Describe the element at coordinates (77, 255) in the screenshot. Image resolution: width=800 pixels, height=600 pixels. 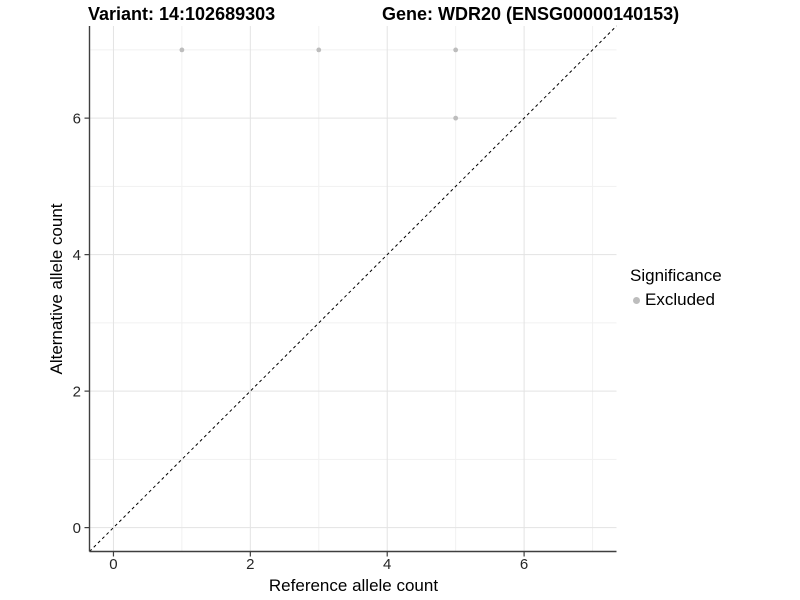
I see `y-tick-label: 4` at that location.